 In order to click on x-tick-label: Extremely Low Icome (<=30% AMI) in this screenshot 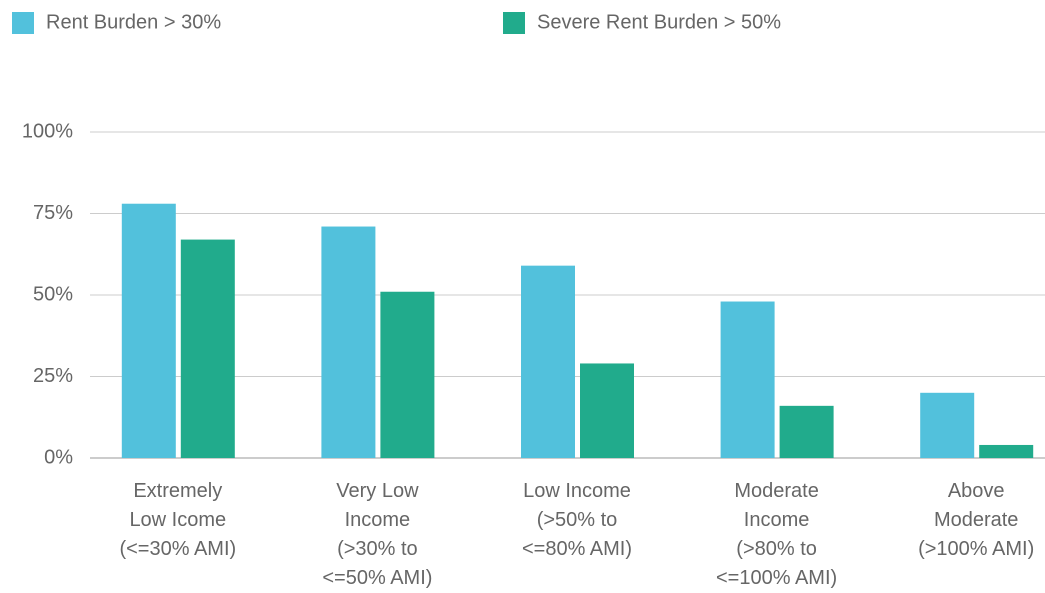, I will do `click(178, 520)`.